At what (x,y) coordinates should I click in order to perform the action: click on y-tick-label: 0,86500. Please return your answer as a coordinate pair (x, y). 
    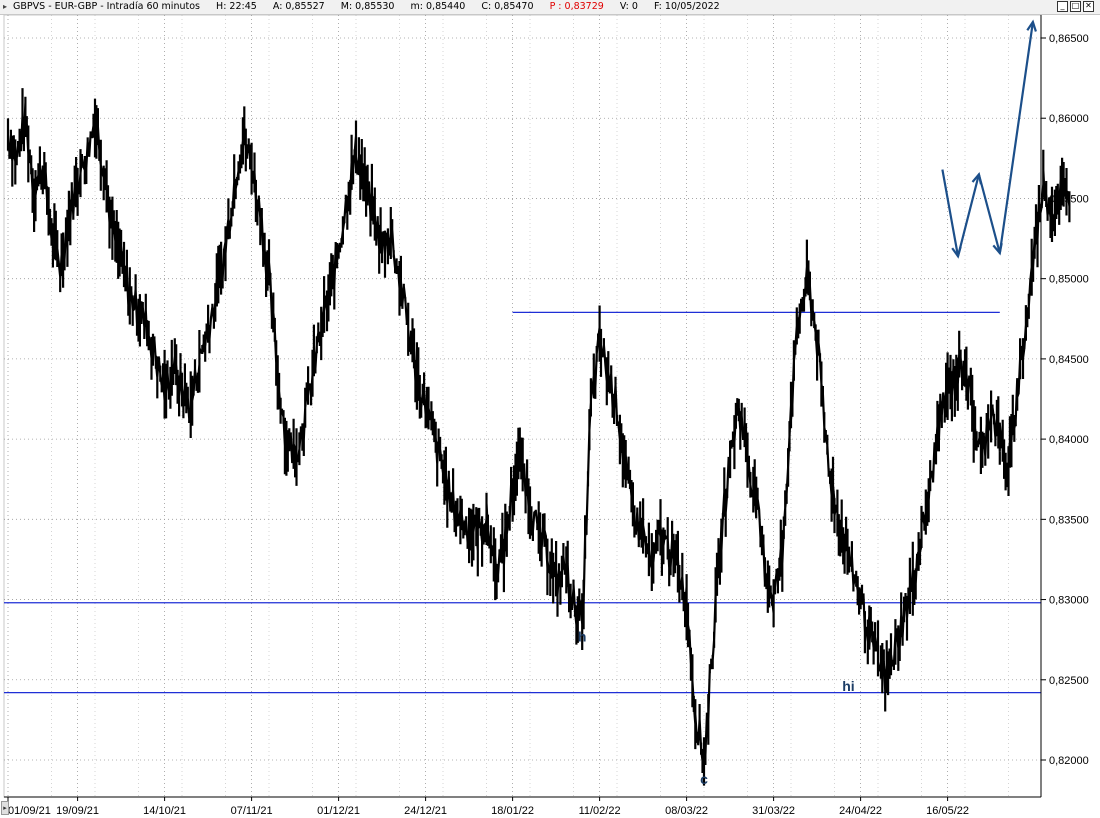
    Looking at the image, I should click on (1069, 39).